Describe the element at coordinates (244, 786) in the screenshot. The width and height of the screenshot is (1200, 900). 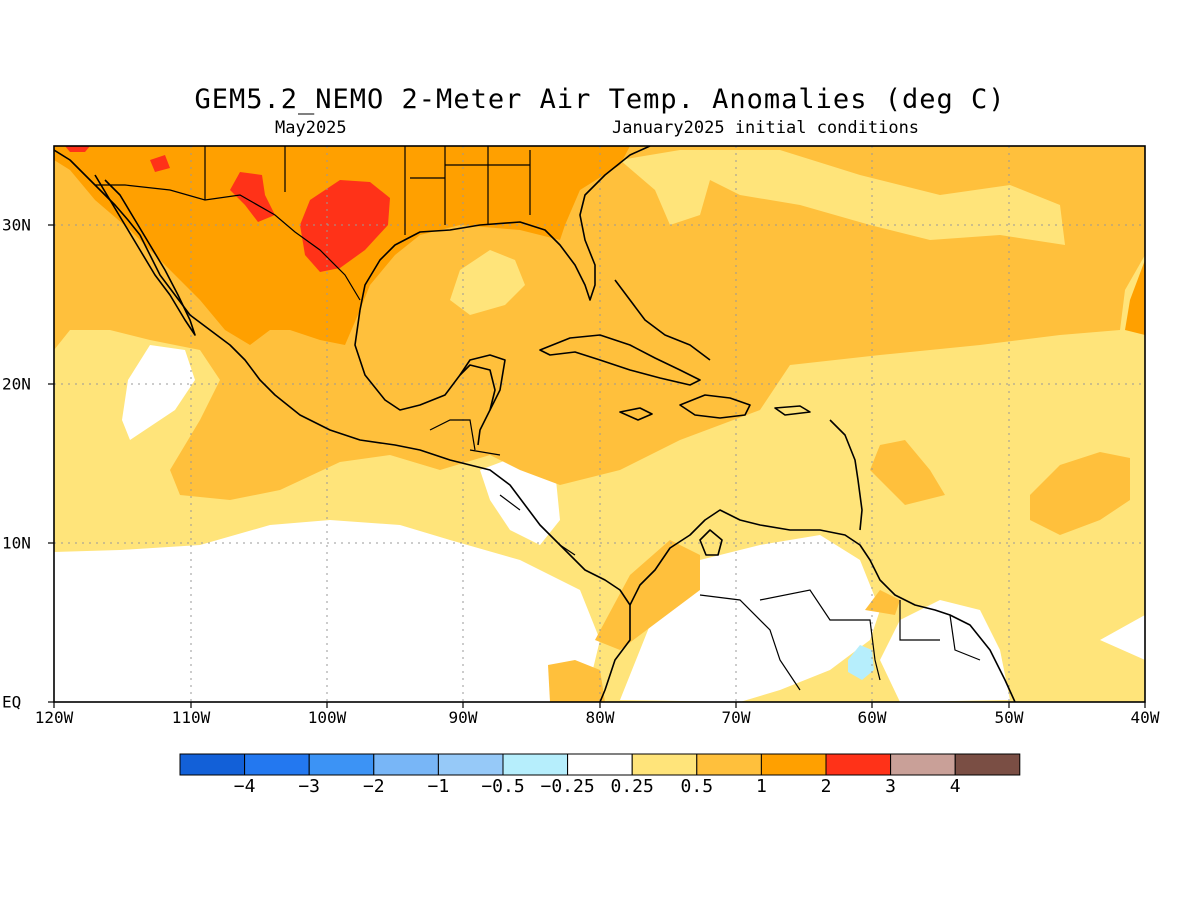
I see `colorbar-label: −4` at that location.